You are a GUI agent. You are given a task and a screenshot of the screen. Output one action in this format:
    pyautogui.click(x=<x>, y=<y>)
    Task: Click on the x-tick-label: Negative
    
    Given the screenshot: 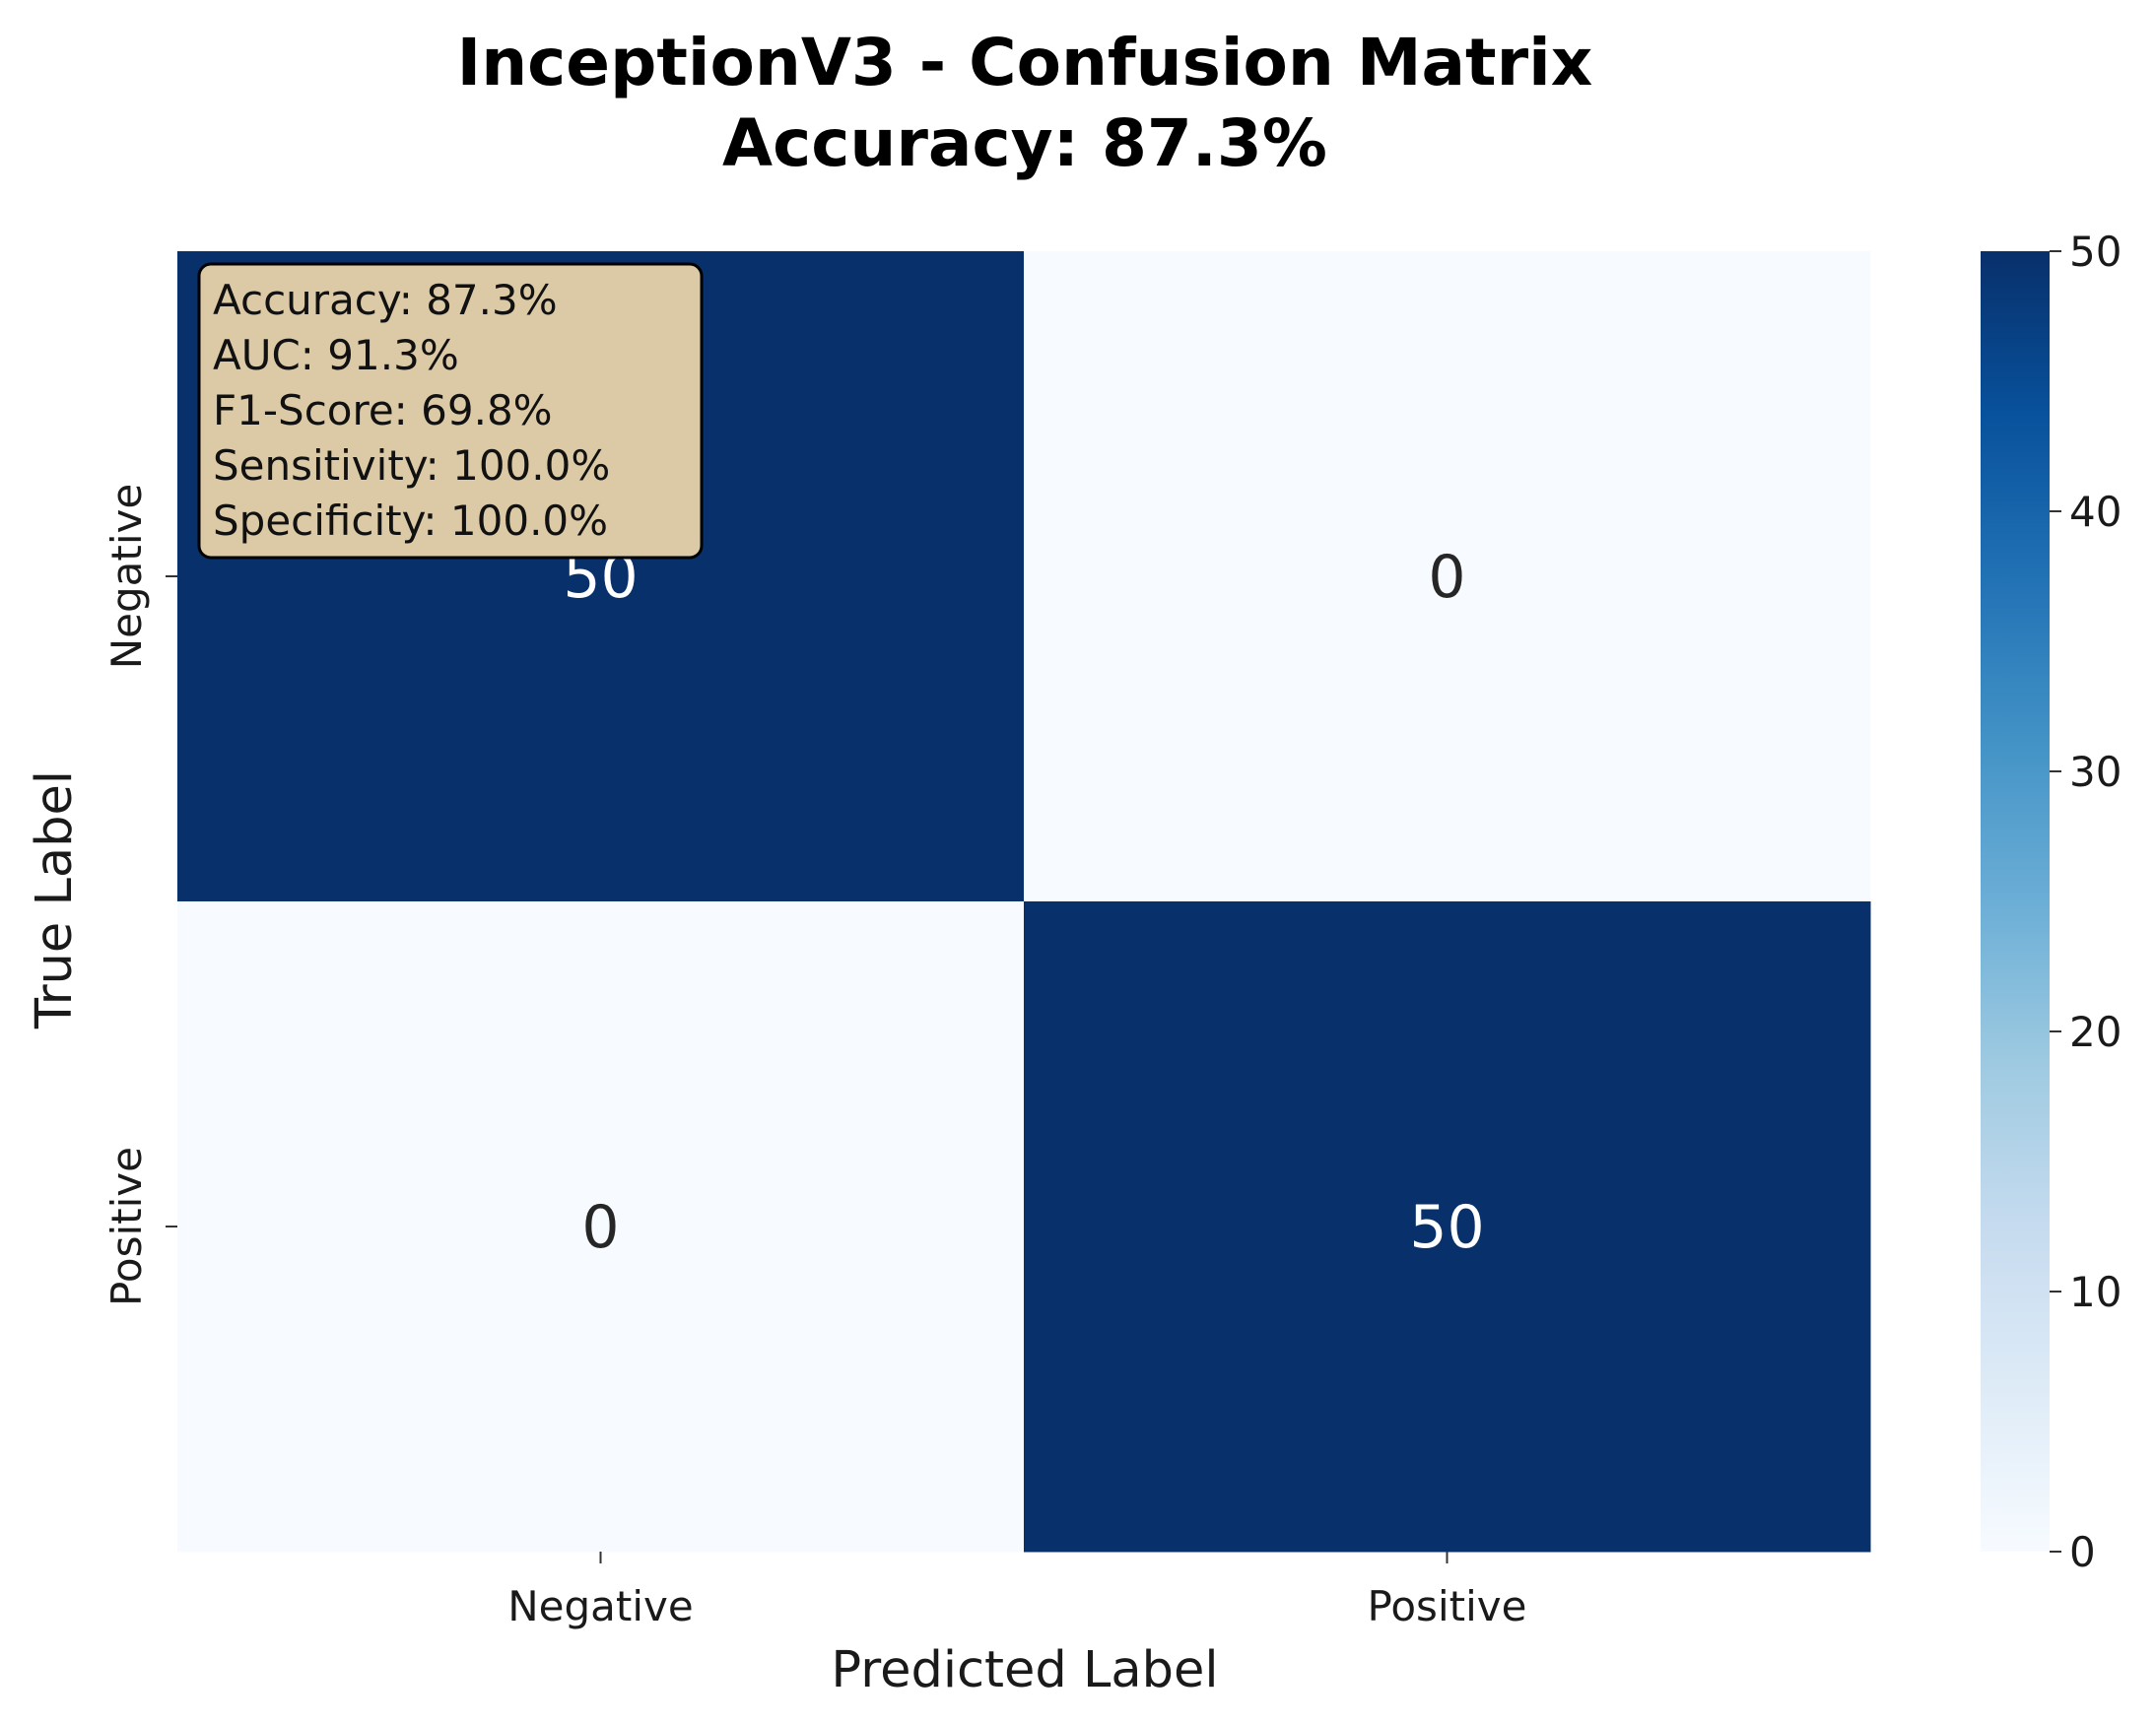 What is the action you would take?
    pyautogui.click(x=600, y=1606)
    